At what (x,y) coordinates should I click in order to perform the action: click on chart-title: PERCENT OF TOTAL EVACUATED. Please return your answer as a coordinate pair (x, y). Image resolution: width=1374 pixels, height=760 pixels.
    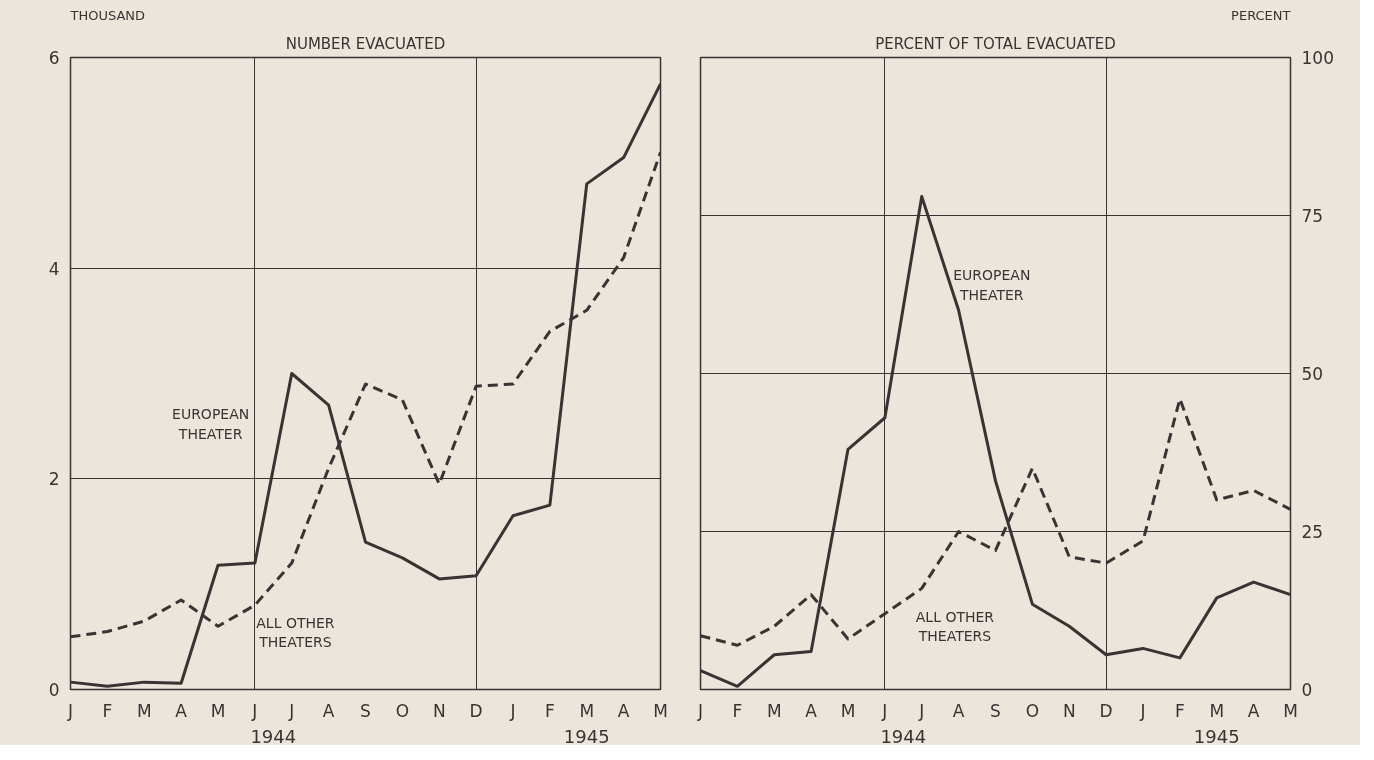
    Looking at the image, I should click on (995, 43).